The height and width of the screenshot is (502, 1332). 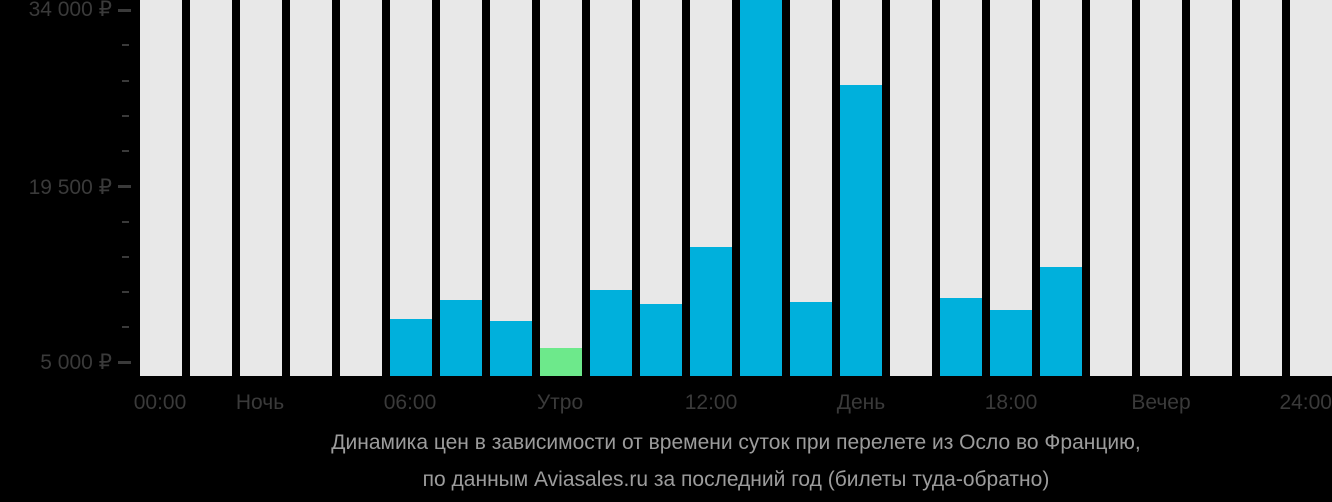 What do you see at coordinates (1305, 402) in the screenshot?
I see `x-axis-label: 24:00` at bounding box center [1305, 402].